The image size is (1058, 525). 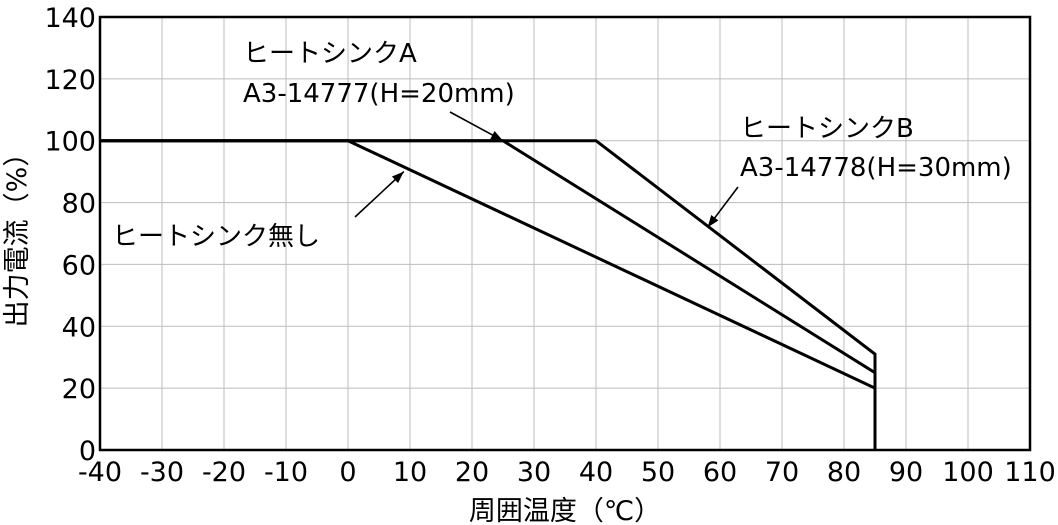 What do you see at coordinates (567, 472) in the screenshot?
I see `x-tick-labels: -40 -30 -20 -10 0 10 20 30 40 50 60 70 80 90 100 110` at bounding box center [567, 472].